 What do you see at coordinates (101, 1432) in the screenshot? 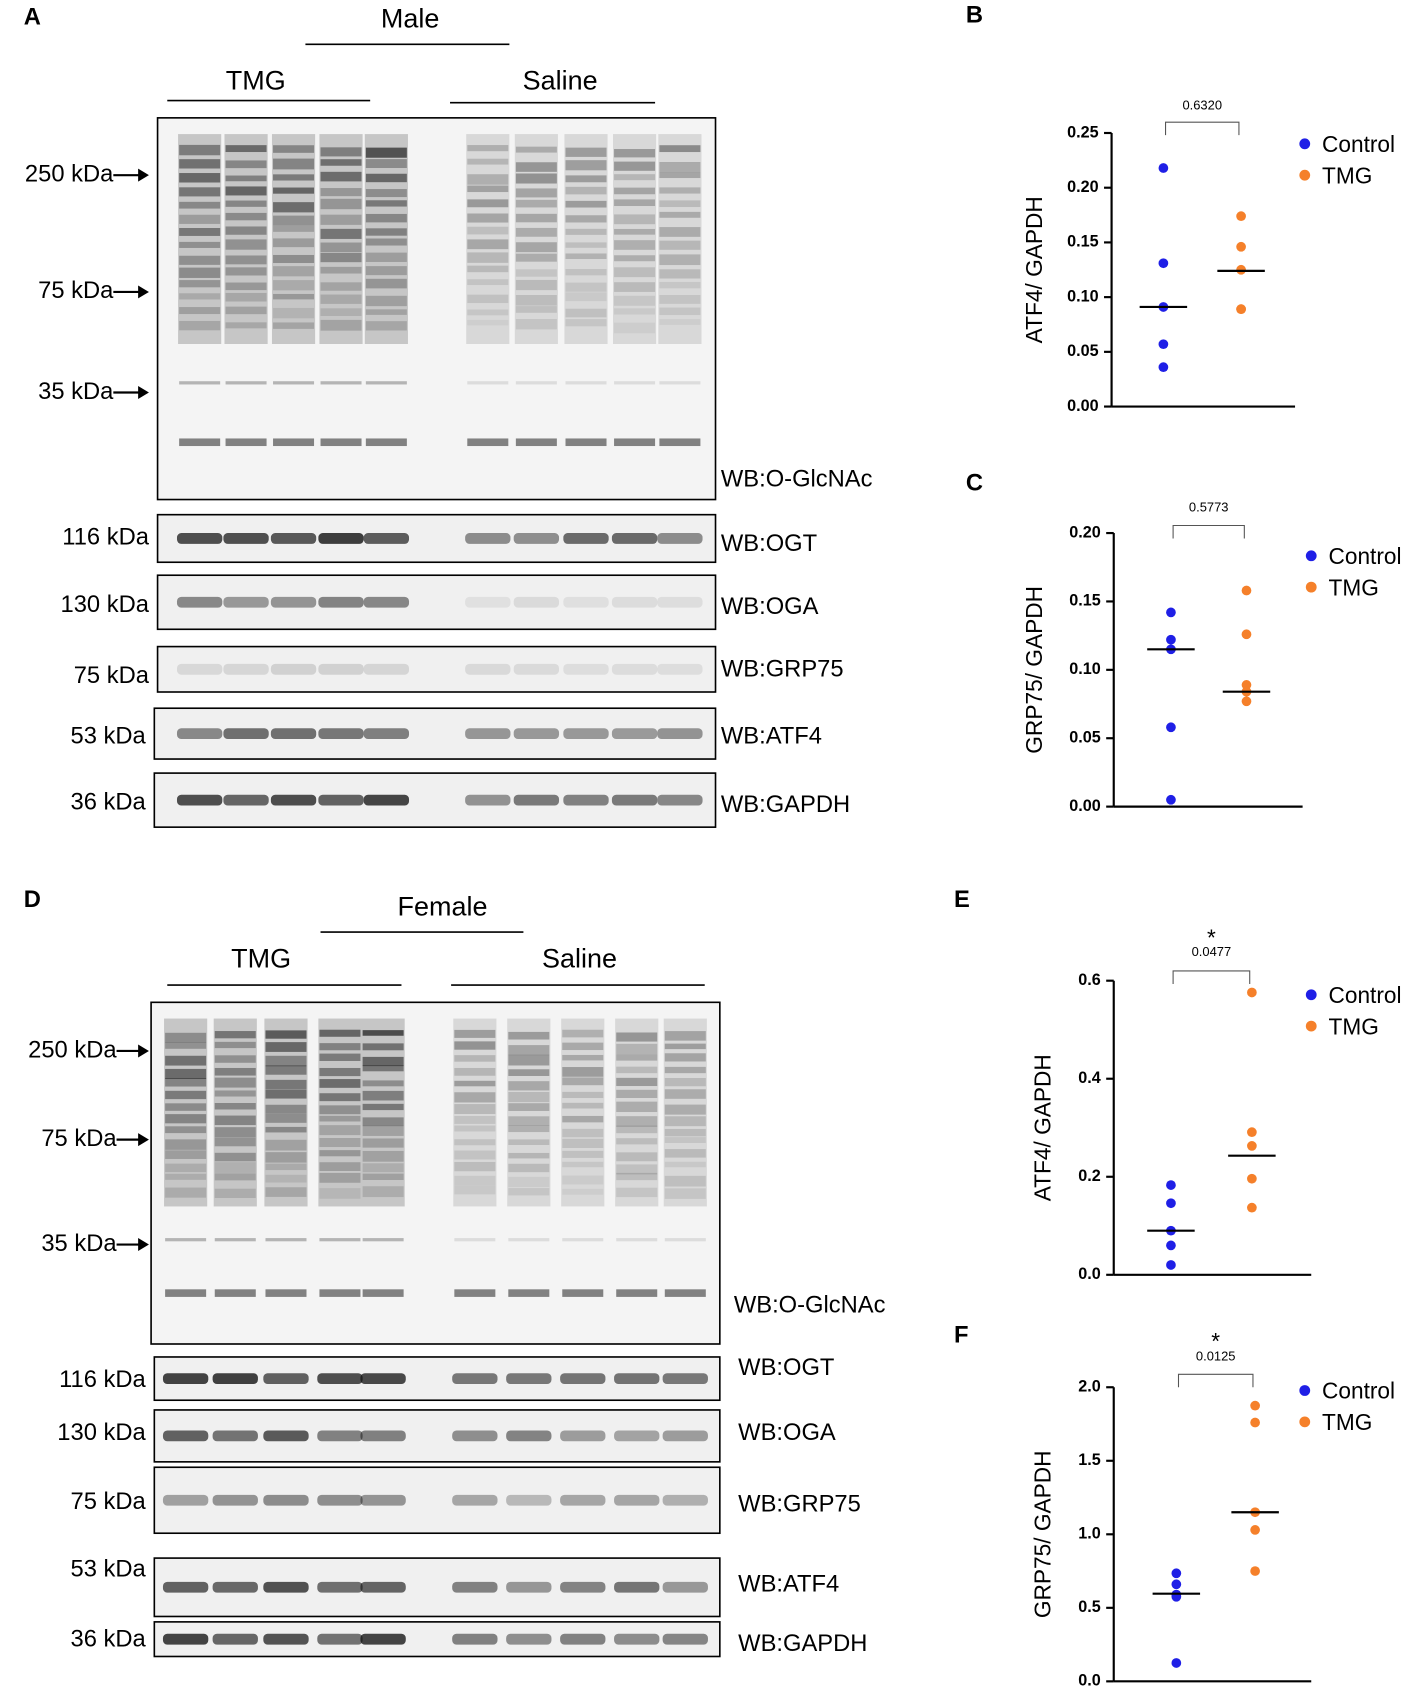
I see `kda-label: 130 kDa` at bounding box center [101, 1432].